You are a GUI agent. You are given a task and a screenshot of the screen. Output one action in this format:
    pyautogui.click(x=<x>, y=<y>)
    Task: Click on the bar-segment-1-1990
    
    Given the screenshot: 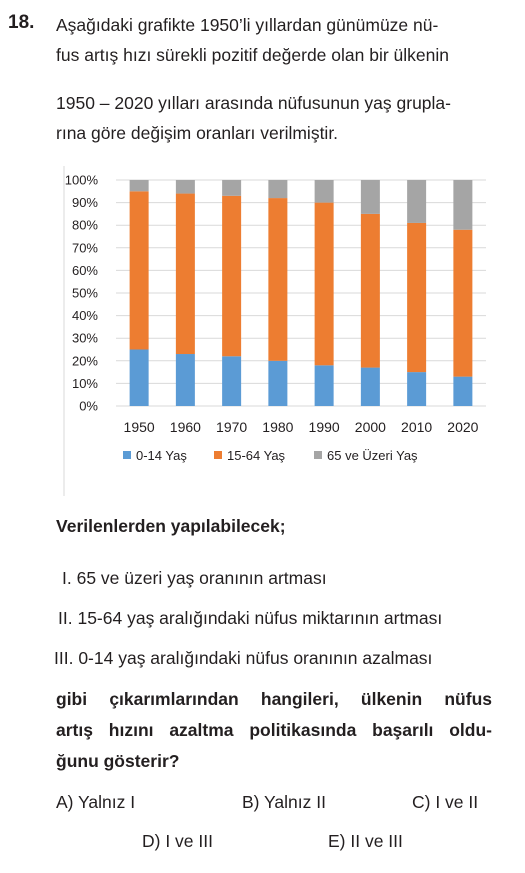 What is the action you would take?
    pyautogui.click(x=324, y=385)
    